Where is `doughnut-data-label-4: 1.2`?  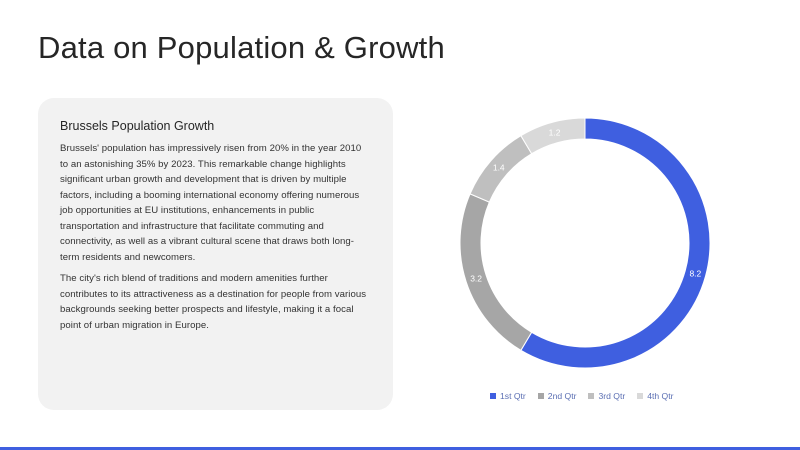
doughnut-data-label-4: 1.2 is located at coordinates (555, 133).